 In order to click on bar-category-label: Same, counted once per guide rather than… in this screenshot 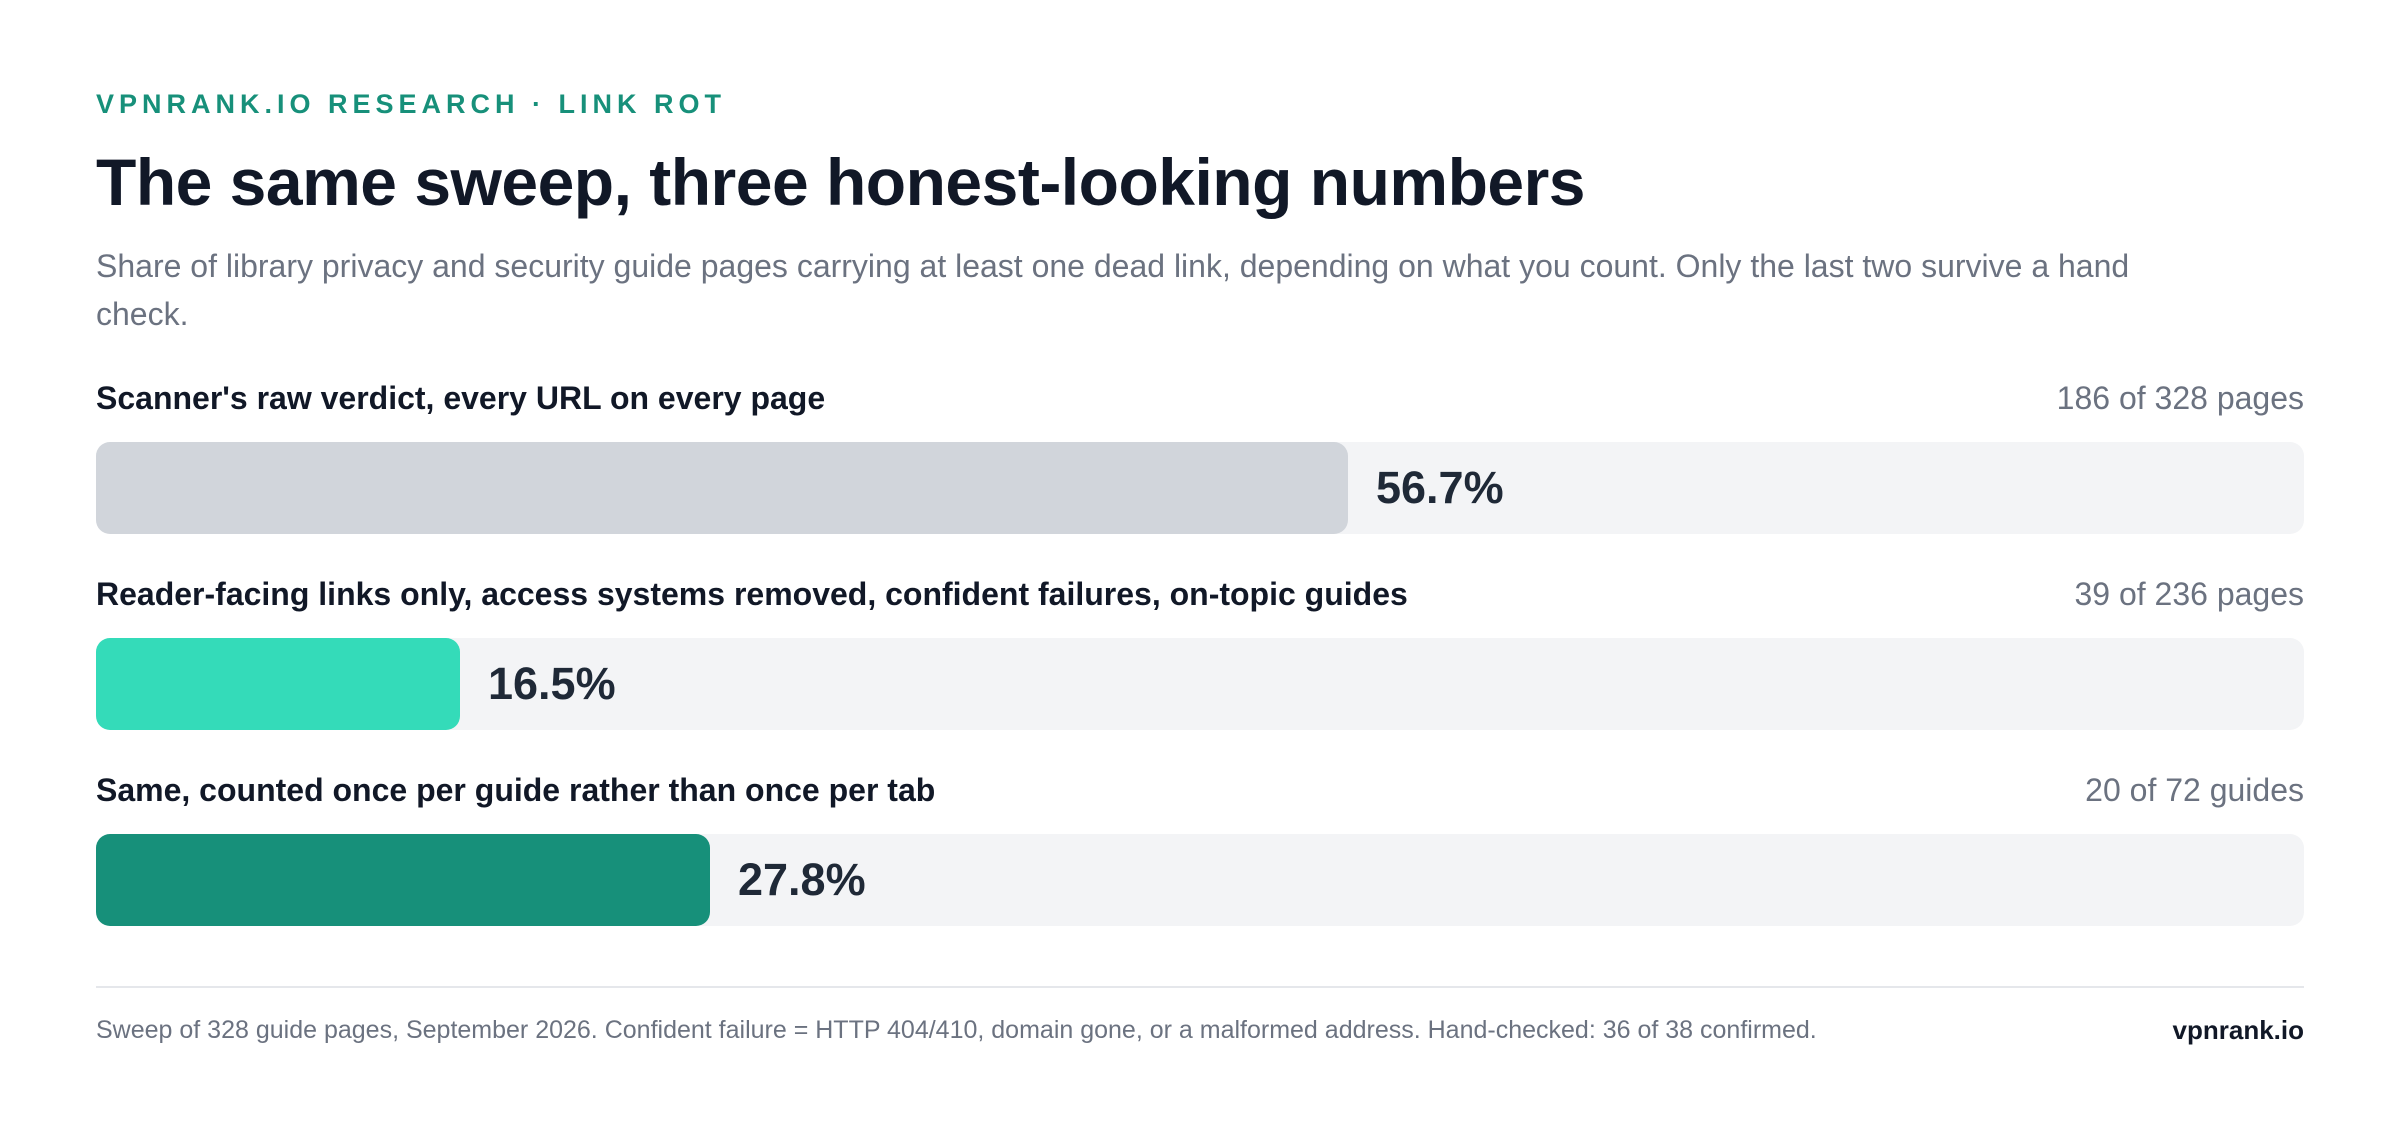, I will do `click(516, 790)`.